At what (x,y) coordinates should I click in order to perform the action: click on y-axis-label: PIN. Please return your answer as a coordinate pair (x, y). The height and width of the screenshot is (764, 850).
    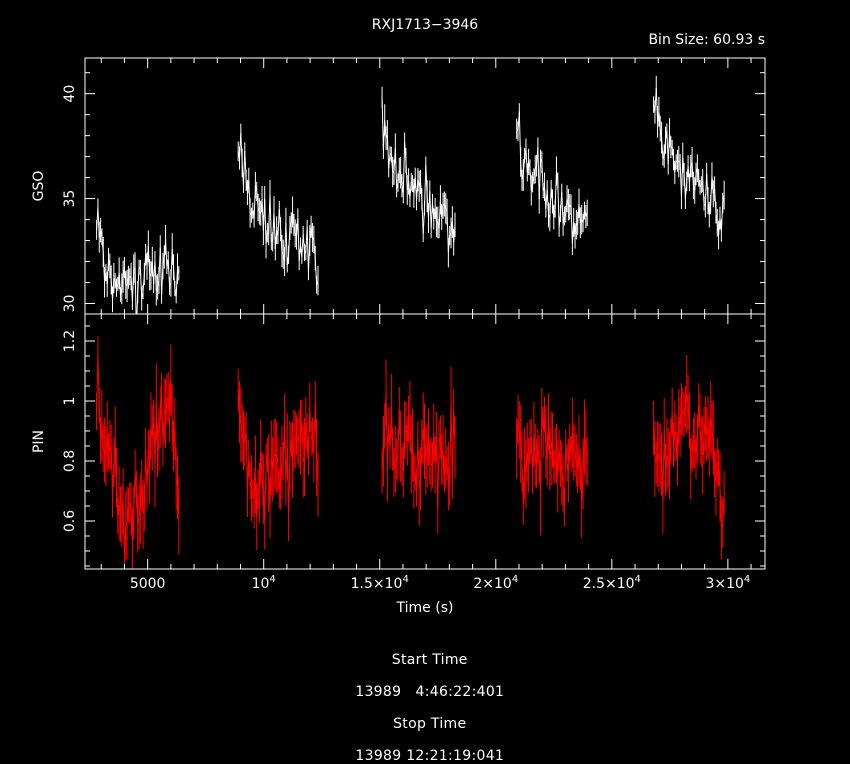
    Looking at the image, I should click on (39, 441).